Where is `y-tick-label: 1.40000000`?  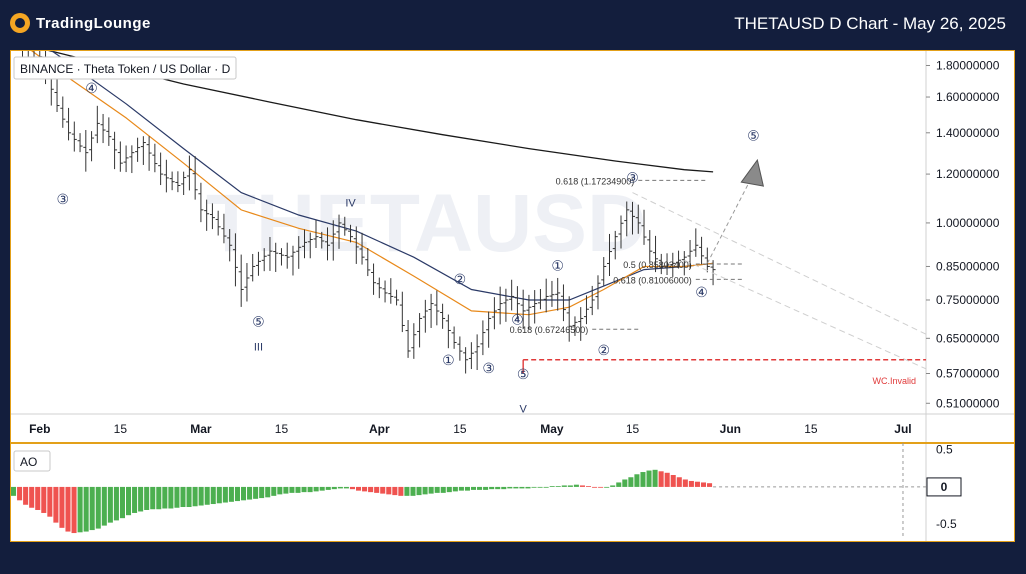
y-tick-label: 1.40000000 is located at coordinates (968, 133).